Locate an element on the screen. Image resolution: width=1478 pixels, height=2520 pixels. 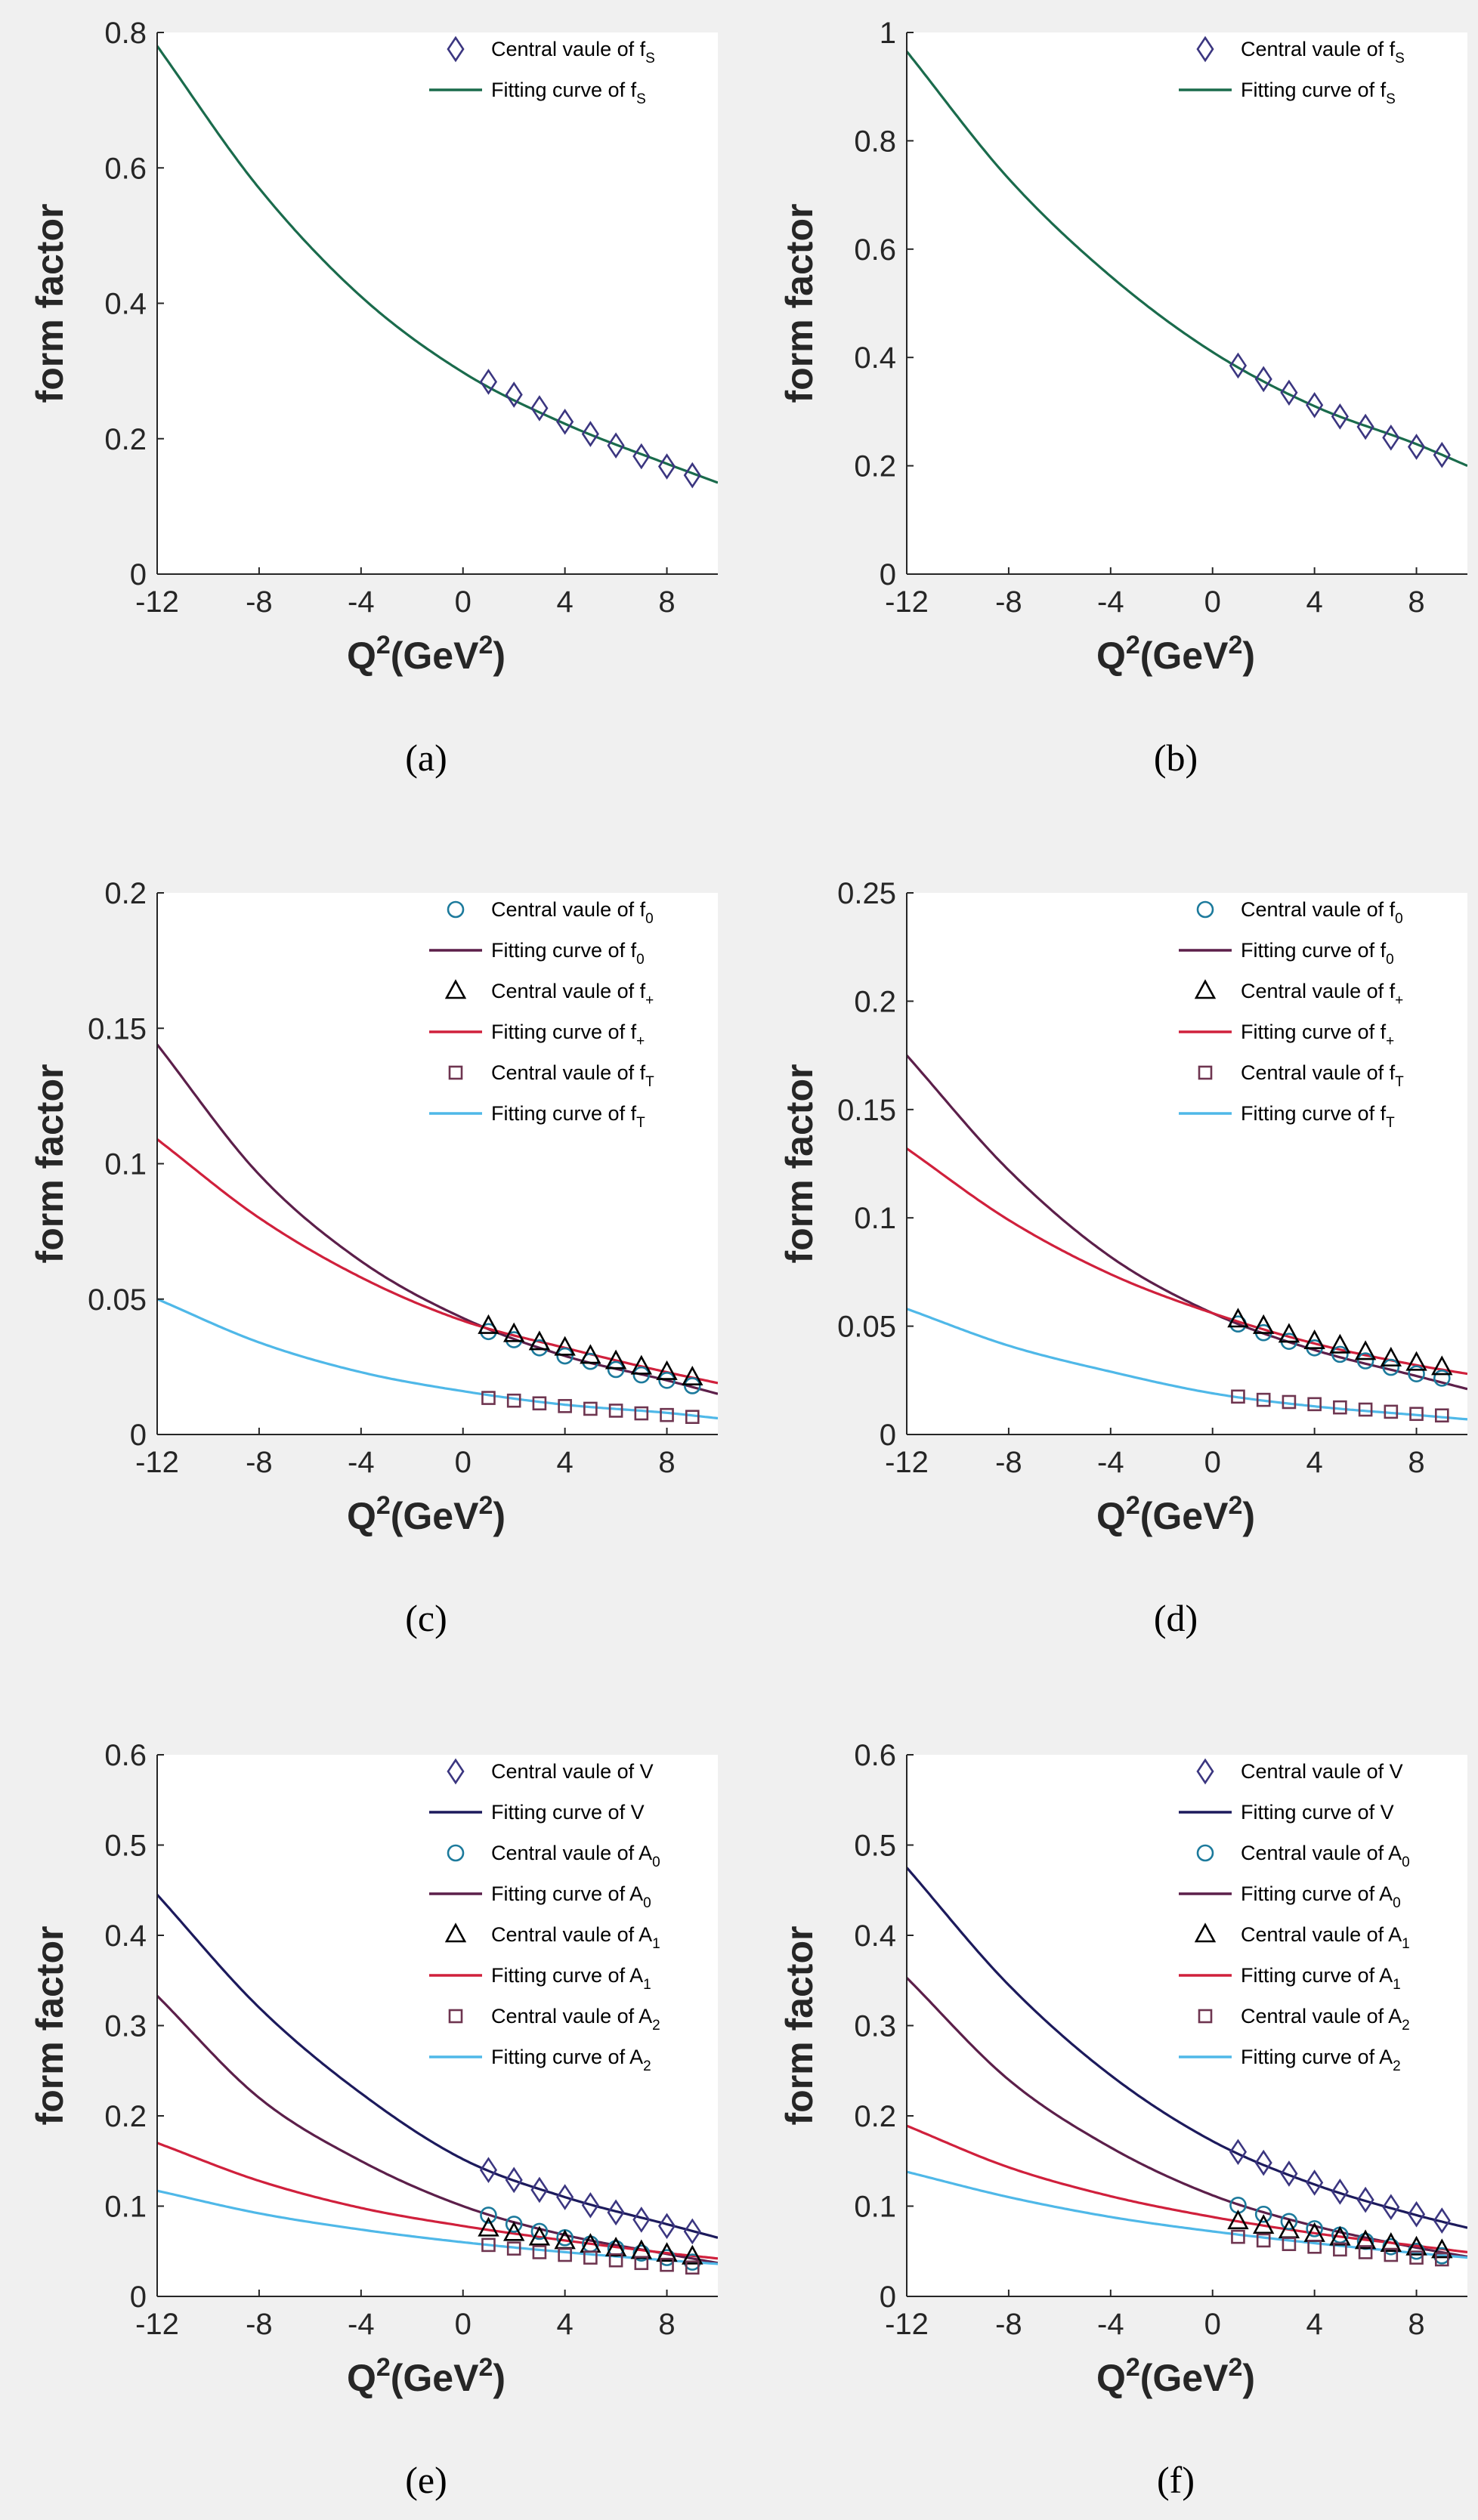
y-tick-label: 0.8 is located at coordinates (125, 33).